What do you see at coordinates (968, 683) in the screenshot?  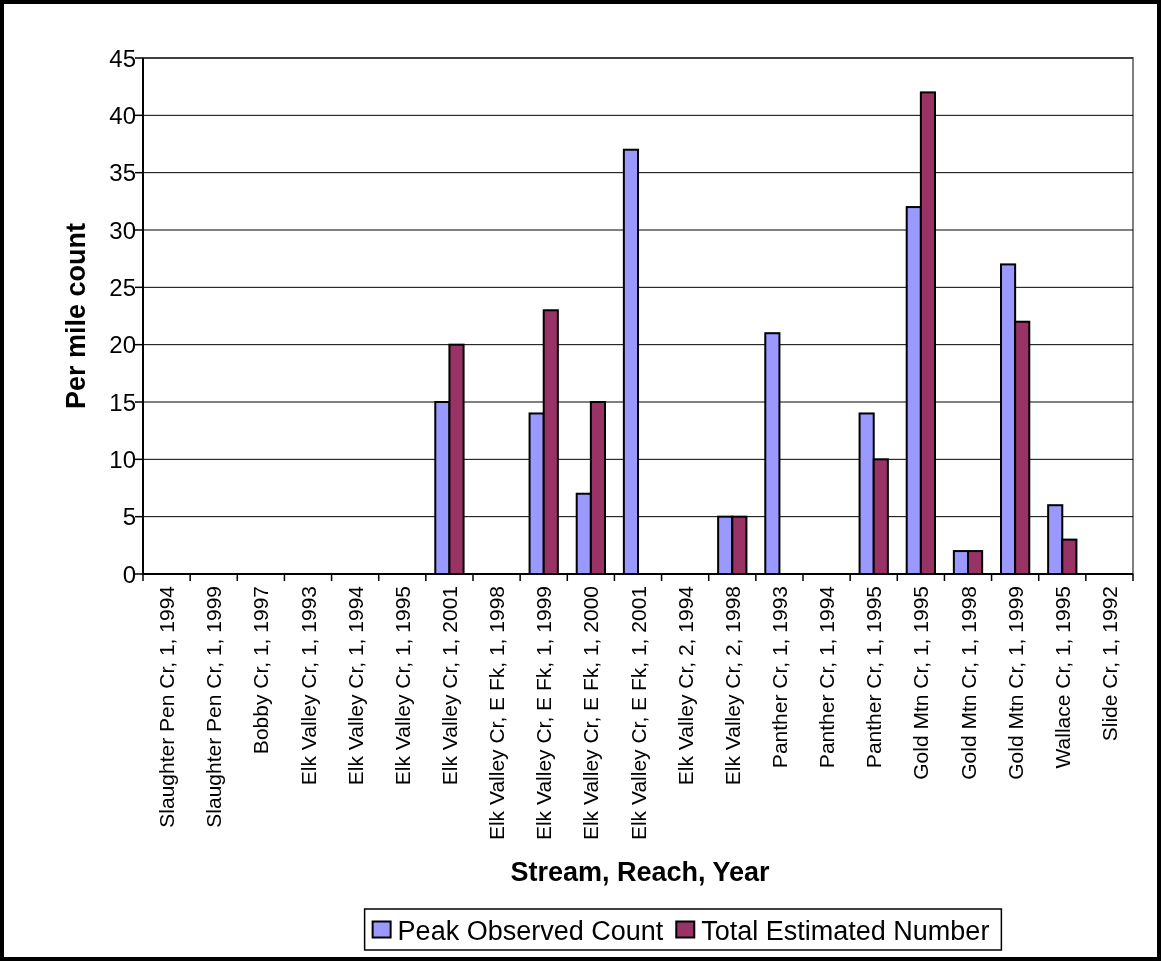 I see `x-tick-label: Gold Mtn Cr, 1, 1998` at bounding box center [968, 683].